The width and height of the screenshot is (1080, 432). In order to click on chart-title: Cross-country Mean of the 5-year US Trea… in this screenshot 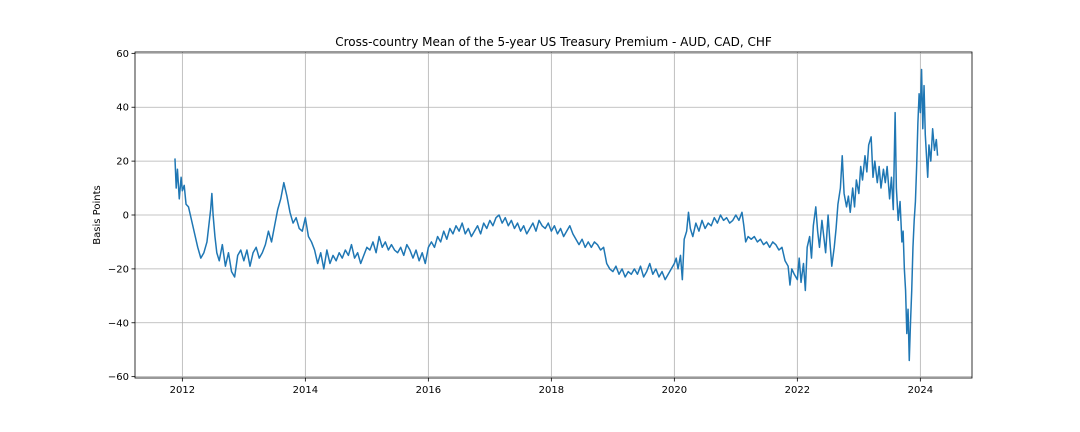, I will do `click(553, 42)`.